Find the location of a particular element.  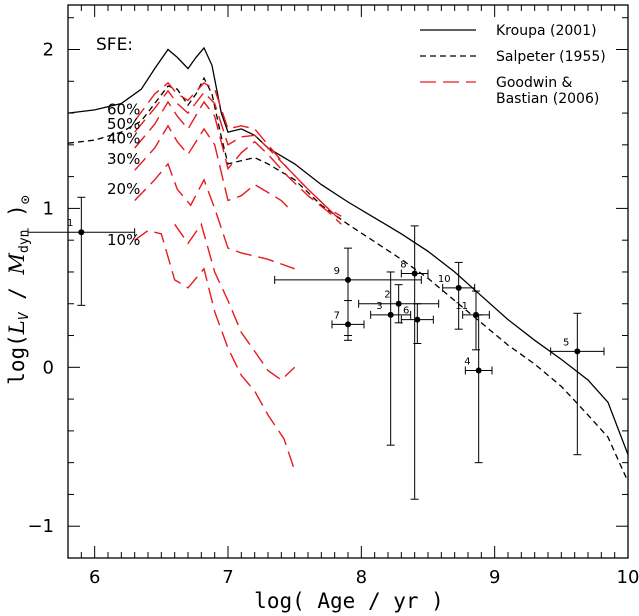

point-label: 10 is located at coordinates (444, 279).